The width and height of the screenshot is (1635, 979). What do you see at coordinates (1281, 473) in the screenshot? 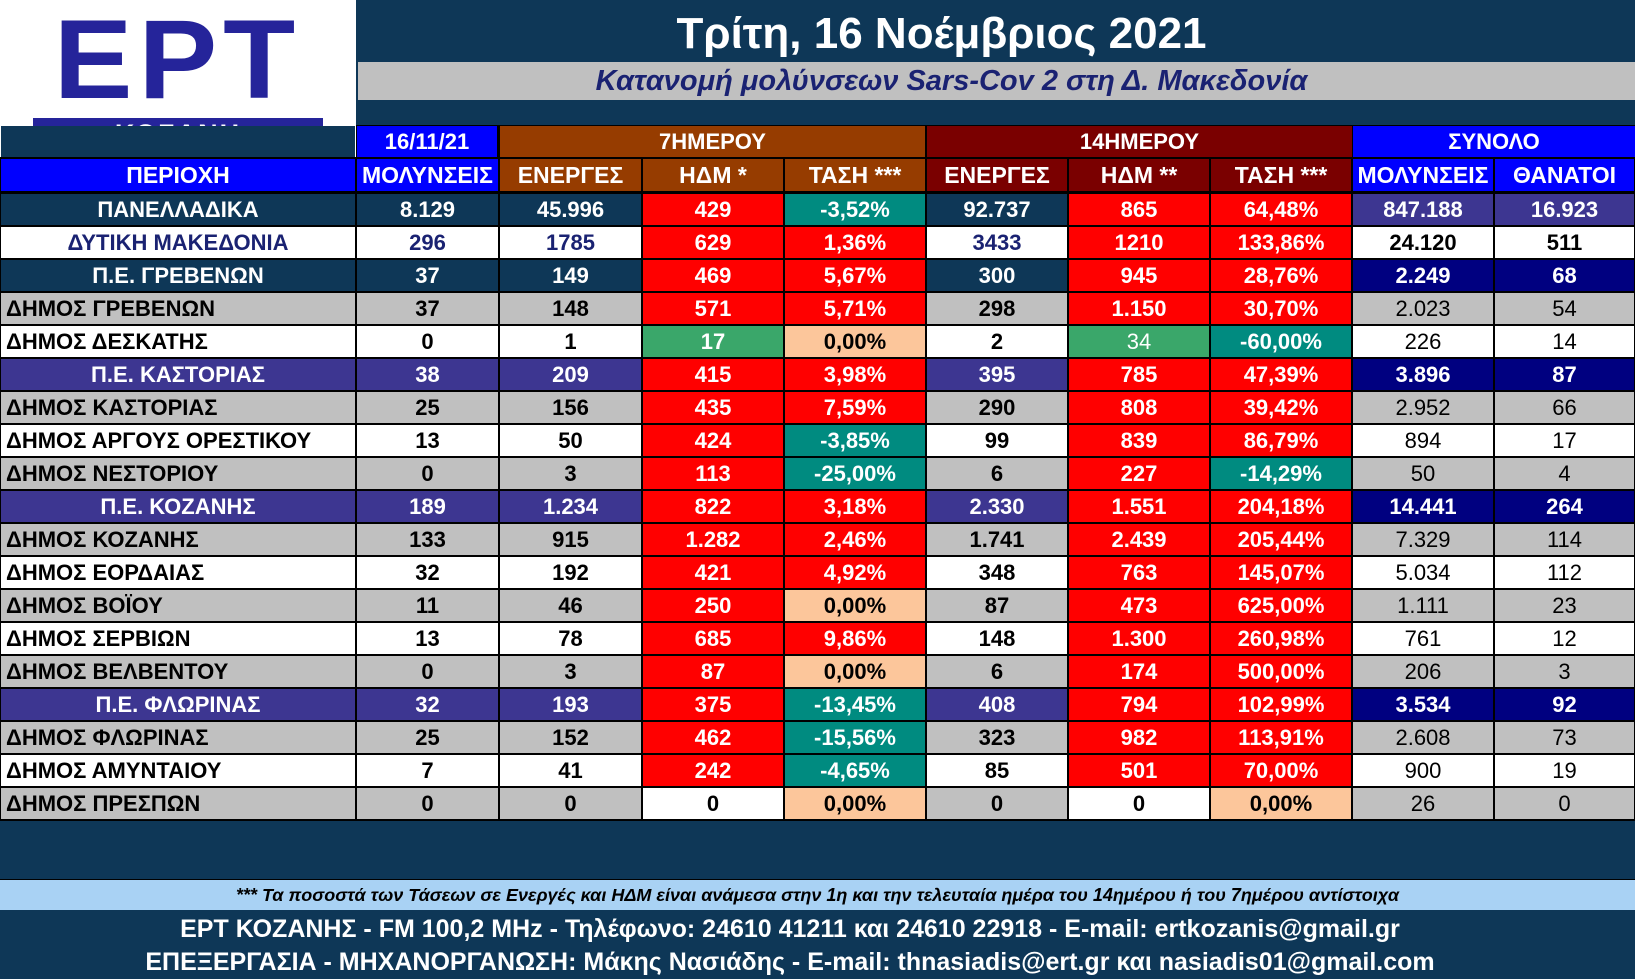
I see `data-cell: -14,29%` at bounding box center [1281, 473].